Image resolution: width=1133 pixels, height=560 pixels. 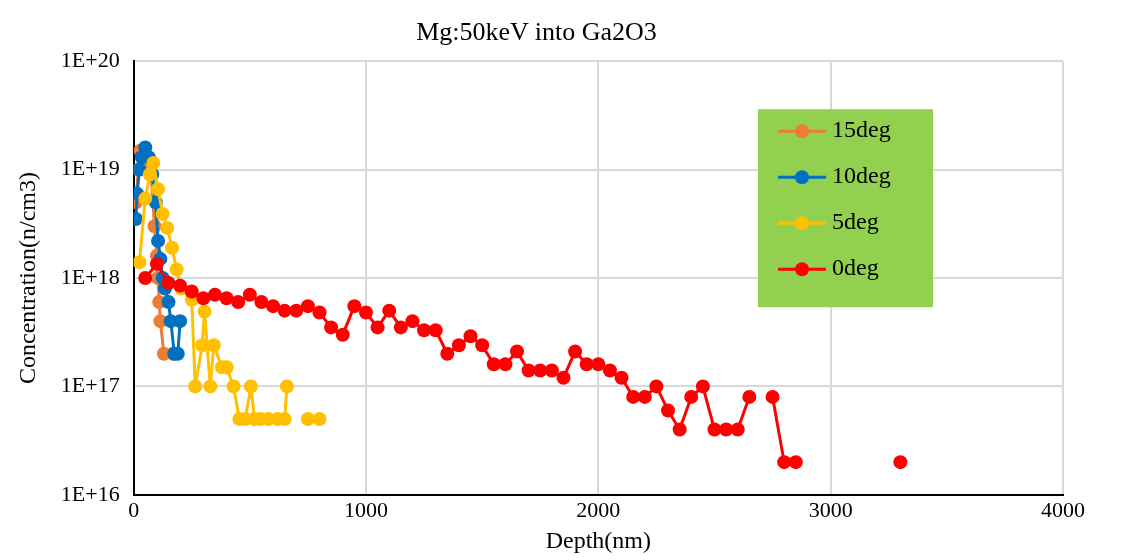 I want to click on legend-label: 0deg, so click(x=855, y=267).